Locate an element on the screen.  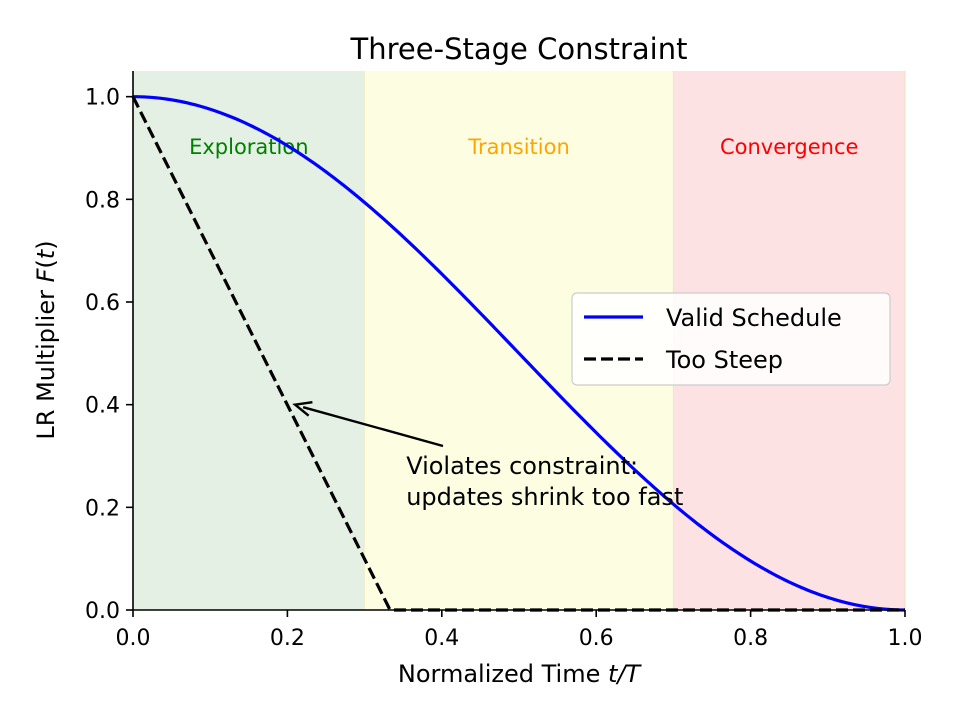
y-tick-label: 0.0 is located at coordinates (102, 611).